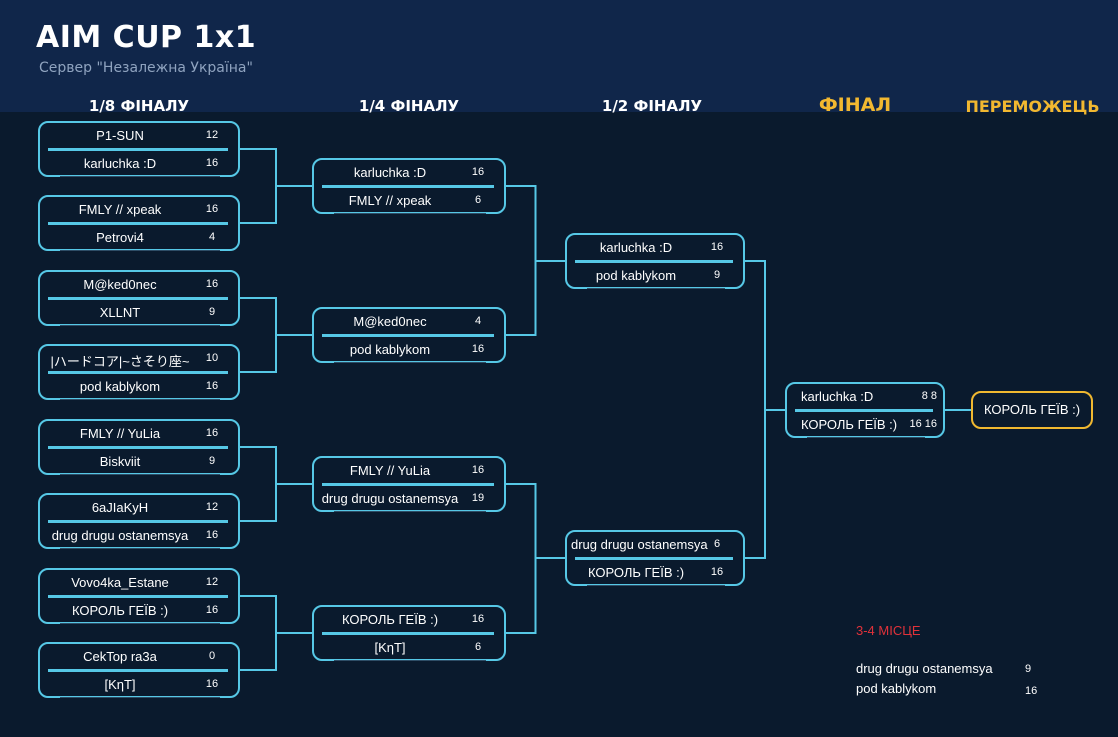 The height and width of the screenshot is (737, 1118). Describe the element at coordinates (1028, 669) in the screenshot. I see `third-place-score: 9` at that location.